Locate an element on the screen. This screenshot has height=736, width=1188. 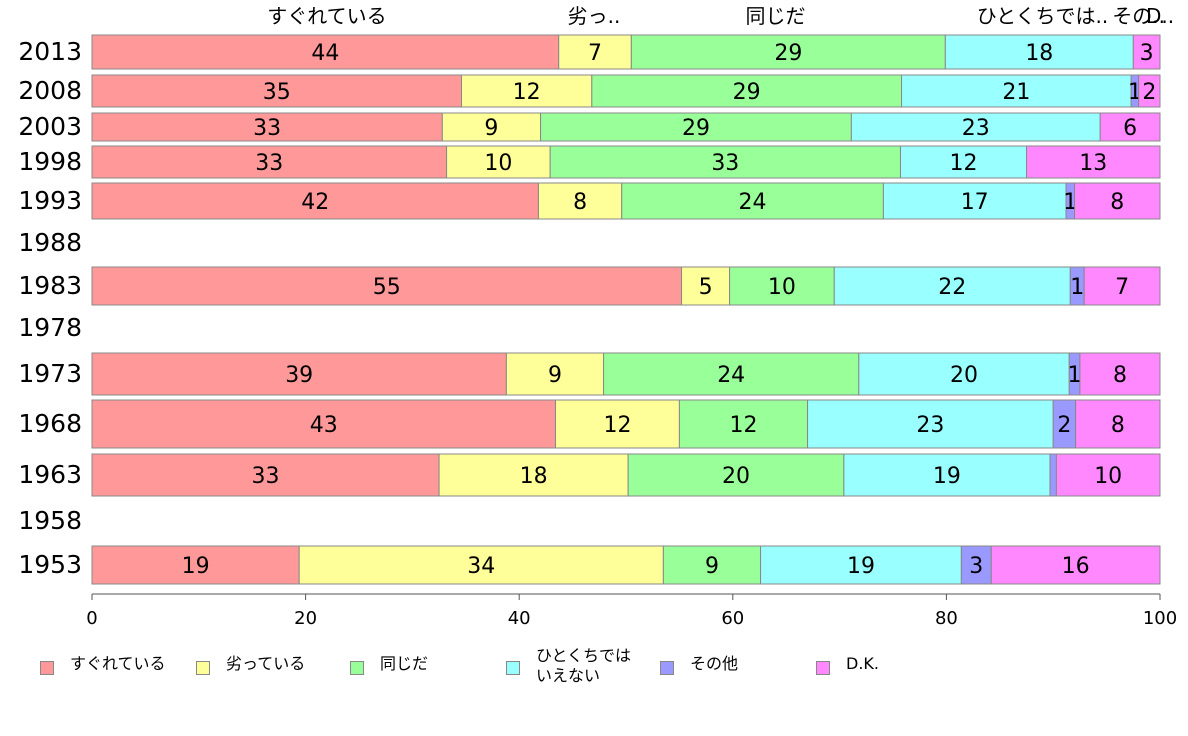
legend-item: ひとくちでは いえない is located at coordinates (568, 666).